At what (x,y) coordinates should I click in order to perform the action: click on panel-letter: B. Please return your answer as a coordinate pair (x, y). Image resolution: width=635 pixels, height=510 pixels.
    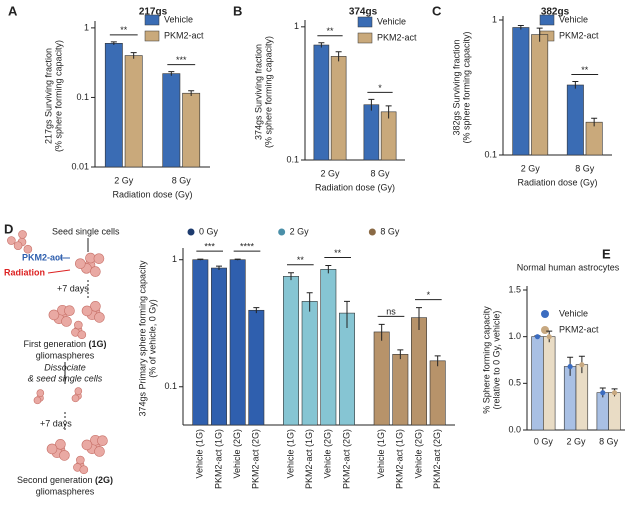
    Looking at the image, I should click on (237, 10).